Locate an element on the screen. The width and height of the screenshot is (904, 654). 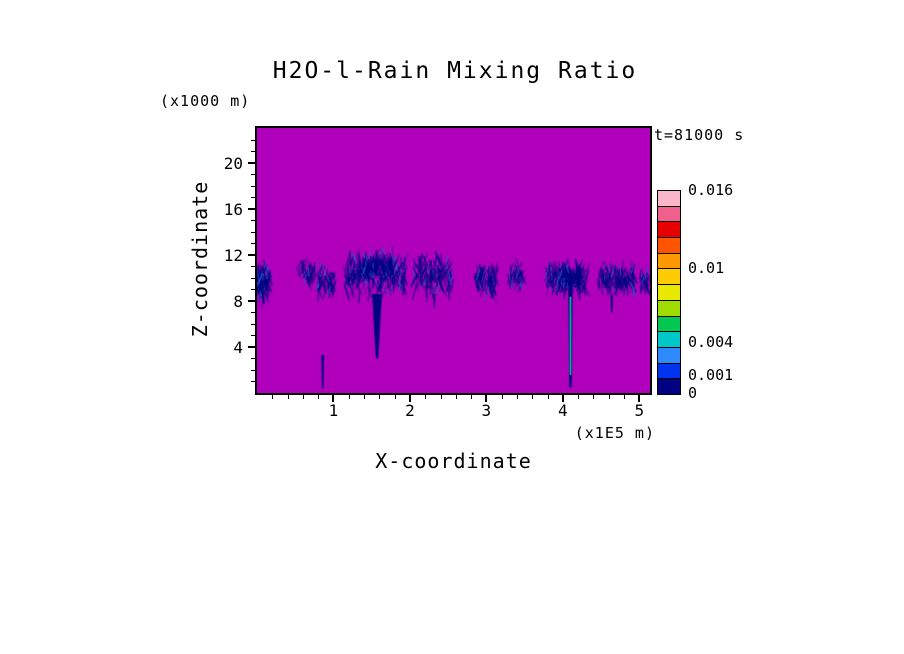
x-tick-label: 1 is located at coordinates (333, 410).